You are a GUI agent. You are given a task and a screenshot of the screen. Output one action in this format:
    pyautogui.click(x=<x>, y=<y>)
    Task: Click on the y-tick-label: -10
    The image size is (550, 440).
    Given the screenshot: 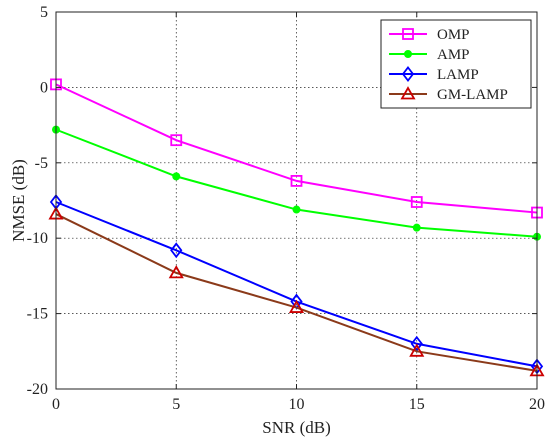 What is the action you would take?
    pyautogui.click(x=37, y=238)
    